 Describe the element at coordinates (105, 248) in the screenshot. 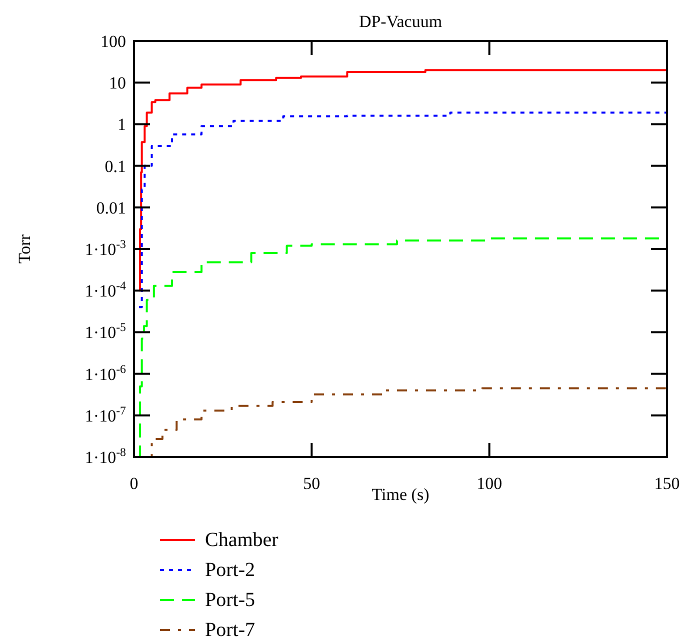

I see `y-tick-label: 1·10$^{-3}$` at that location.